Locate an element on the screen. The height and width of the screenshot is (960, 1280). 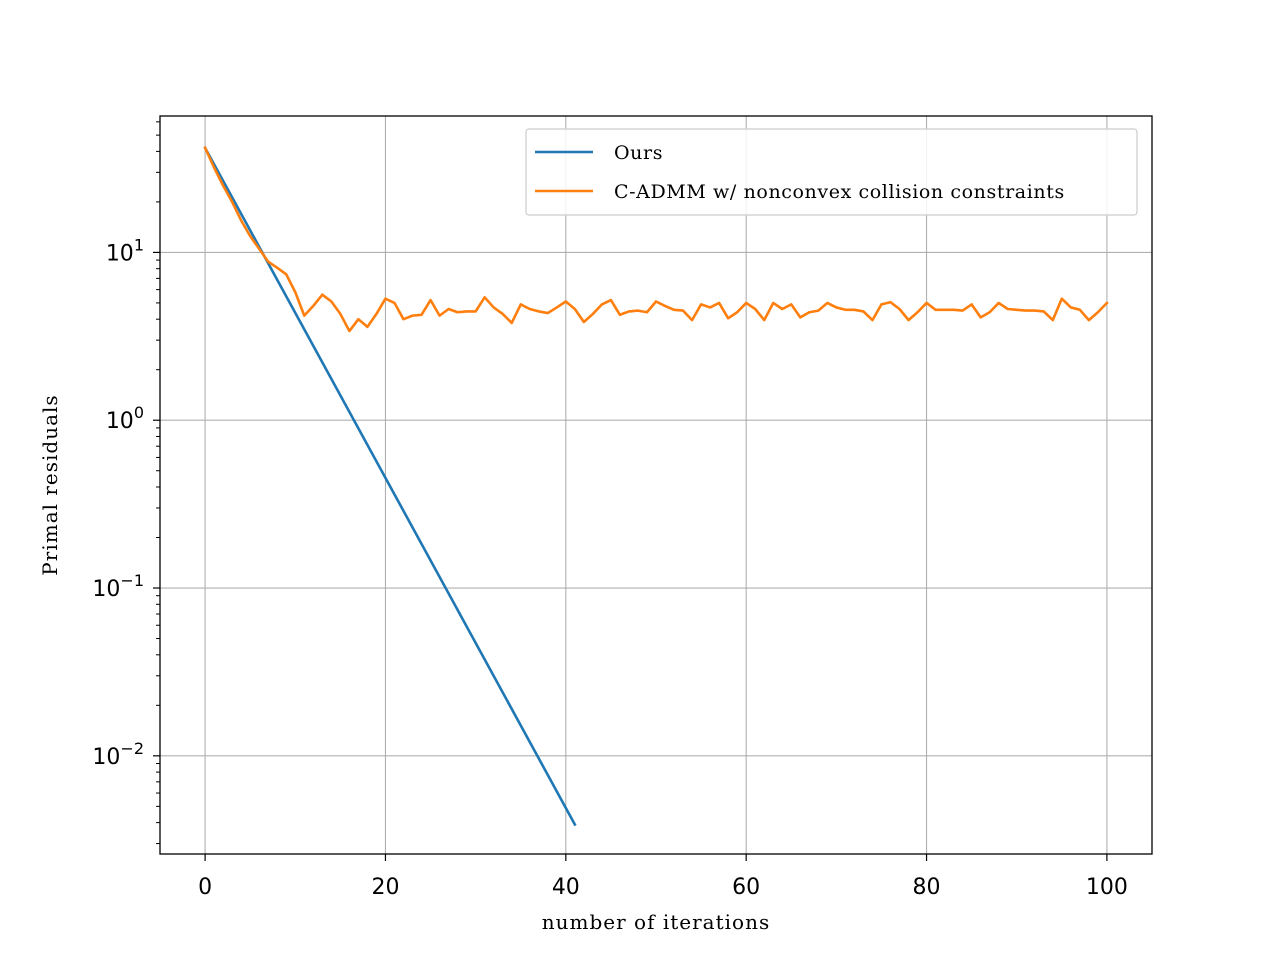
y-tick-label: 10⁰ is located at coordinates (125, 418).